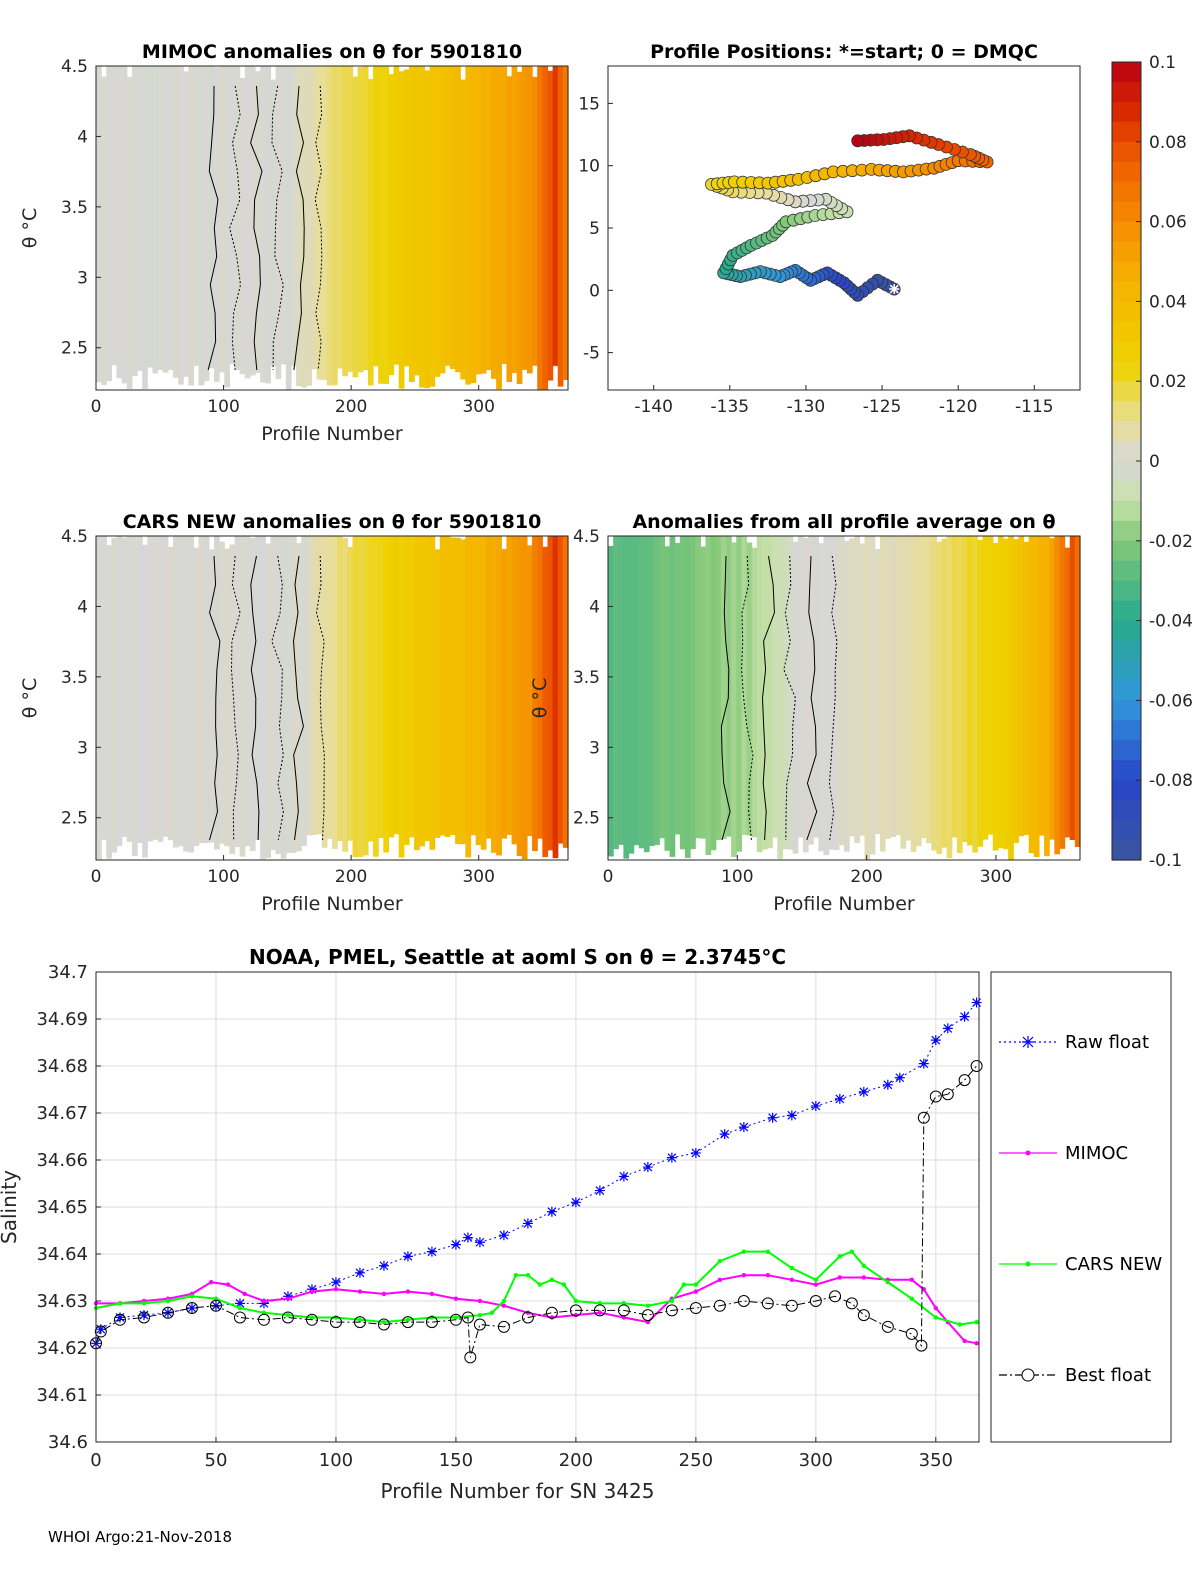 Image resolution: width=1200 pixels, height=1575 pixels. What do you see at coordinates (10, 1207) in the screenshot?
I see `y-axis-label: Salinity` at bounding box center [10, 1207].